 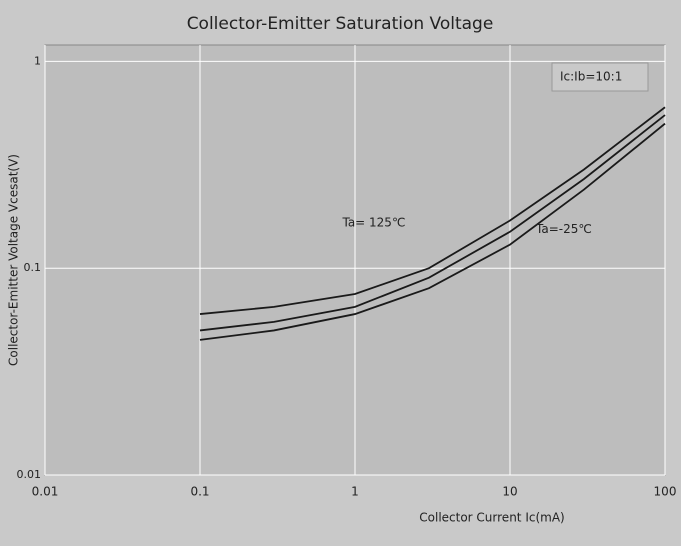 I want to click on x-tick-label: 100, so click(x=665, y=492).